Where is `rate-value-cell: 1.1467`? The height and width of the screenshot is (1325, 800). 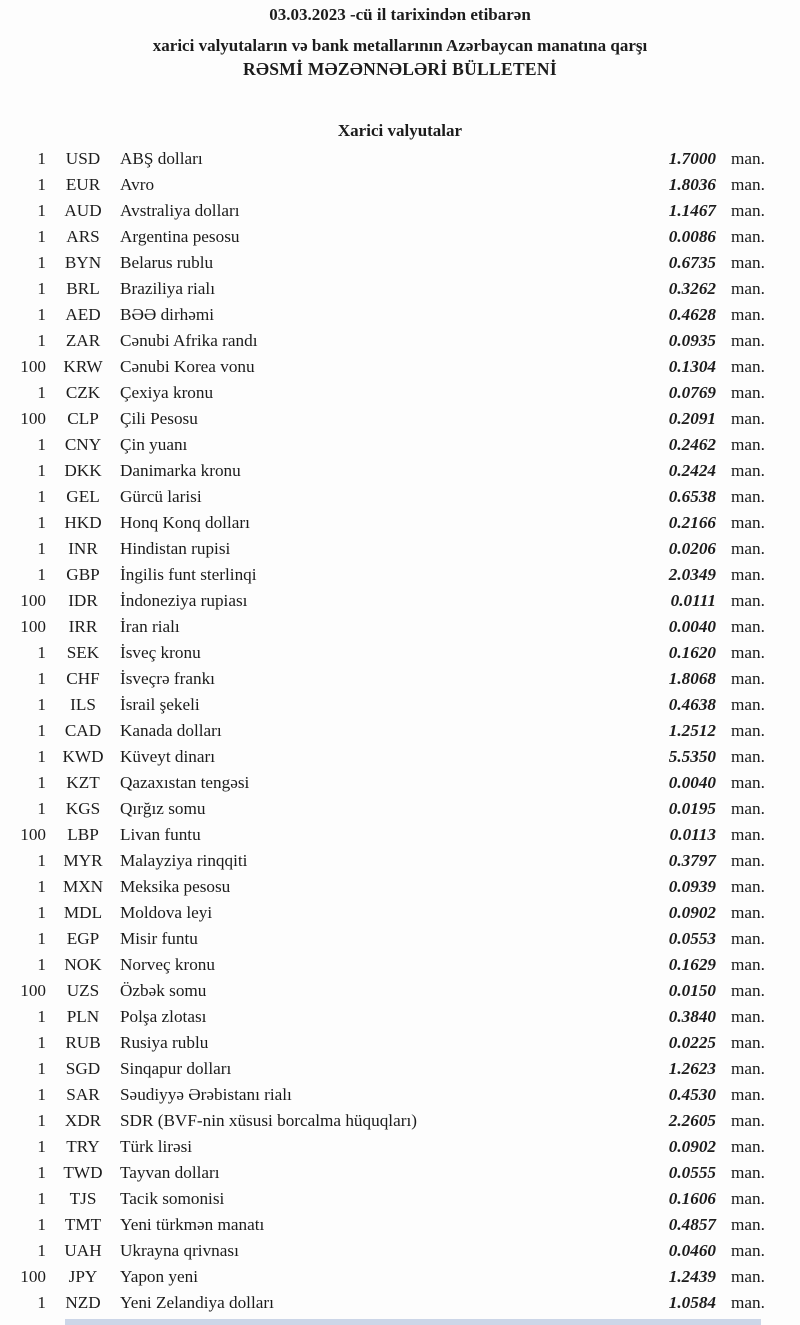
rate-value-cell: 1.1467 is located at coordinates (692, 210).